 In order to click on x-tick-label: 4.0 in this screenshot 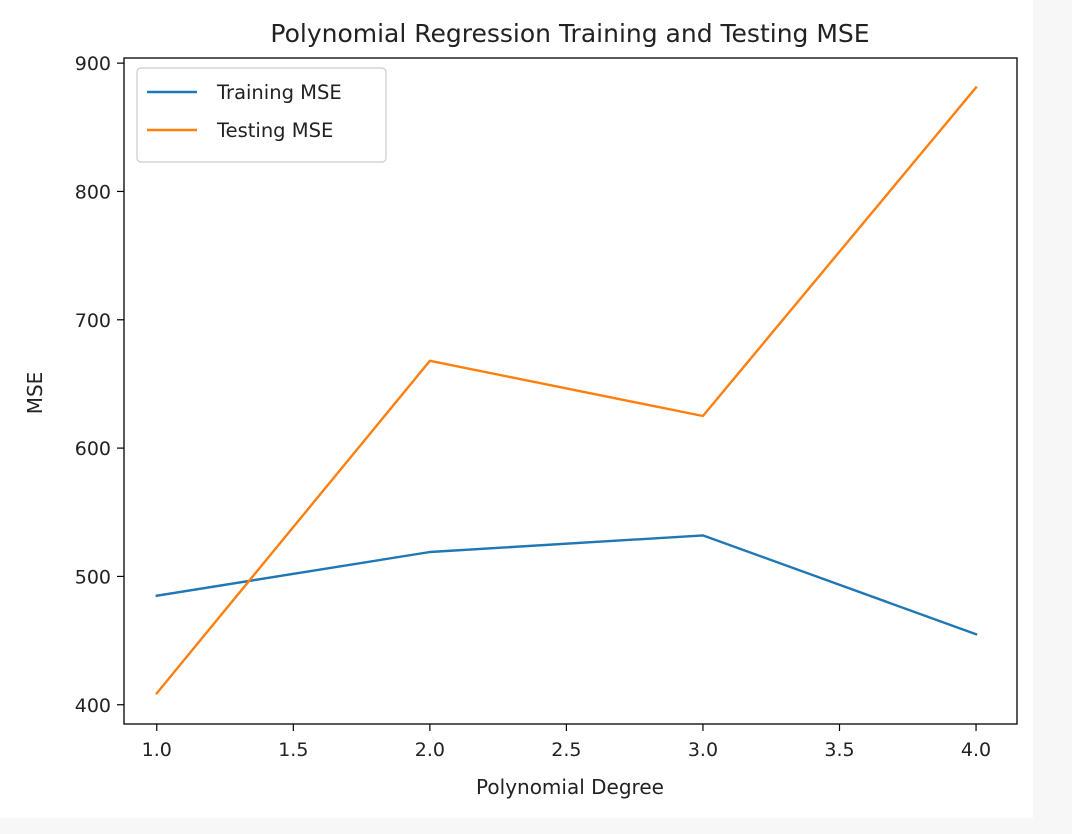, I will do `click(976, 750)`.